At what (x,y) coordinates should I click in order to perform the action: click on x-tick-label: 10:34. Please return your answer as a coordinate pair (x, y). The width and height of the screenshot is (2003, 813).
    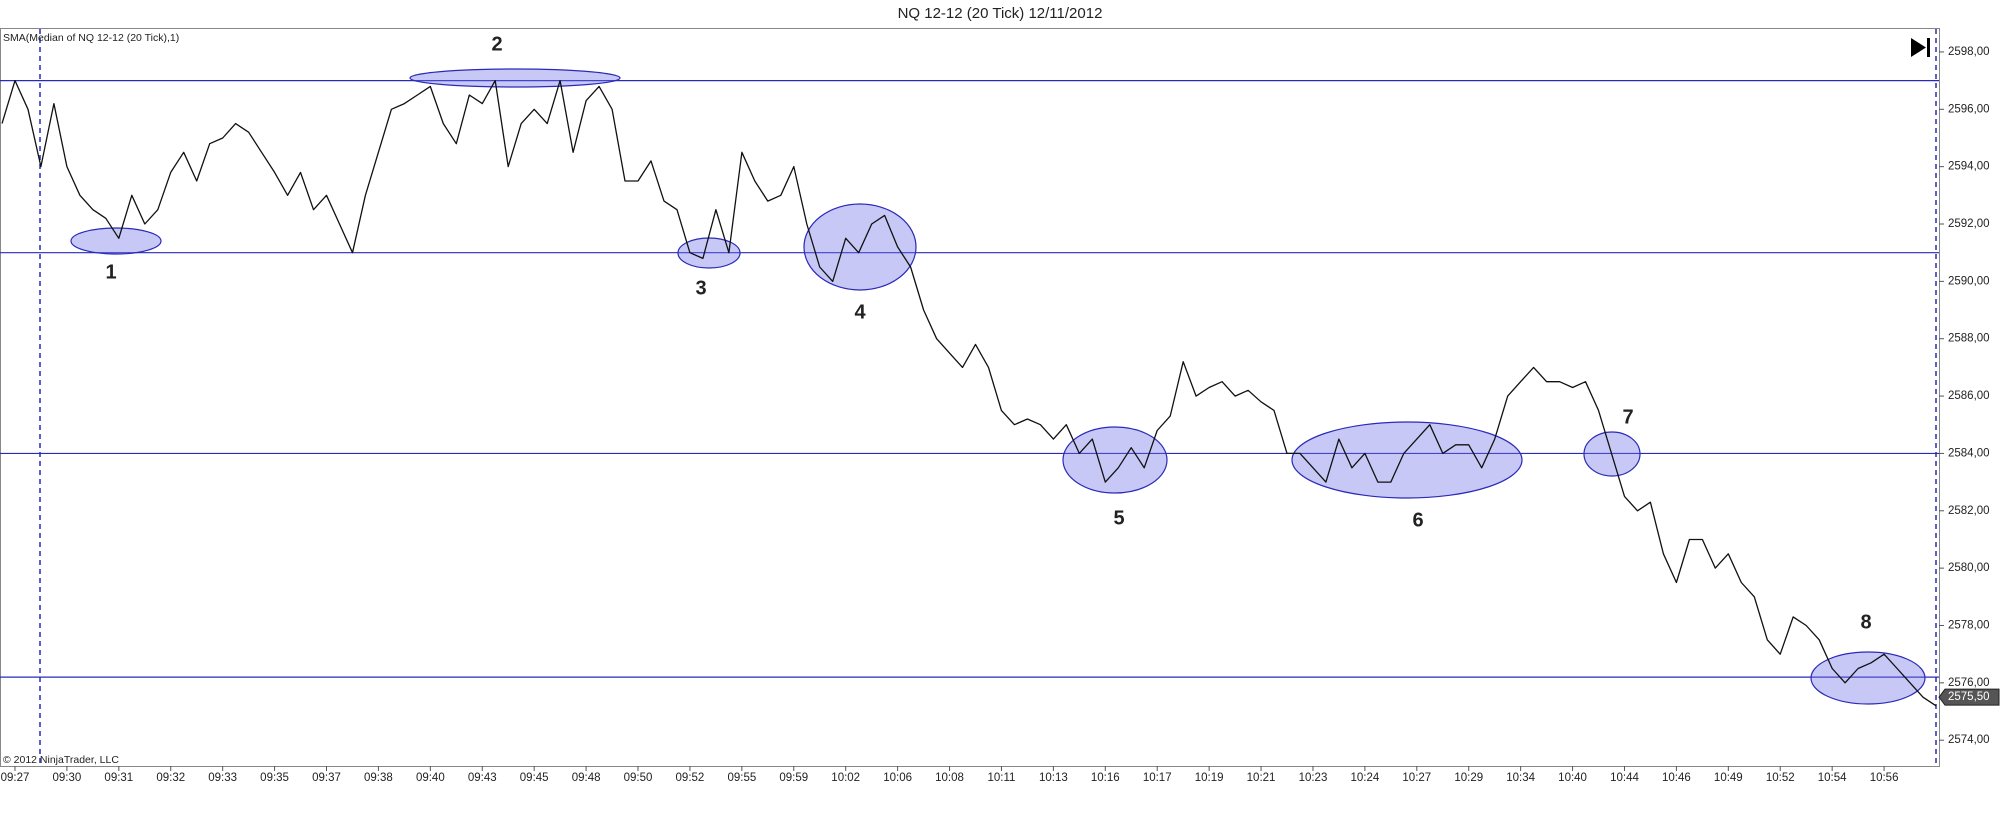
    Looking at the image, I should click on (1520, 778).